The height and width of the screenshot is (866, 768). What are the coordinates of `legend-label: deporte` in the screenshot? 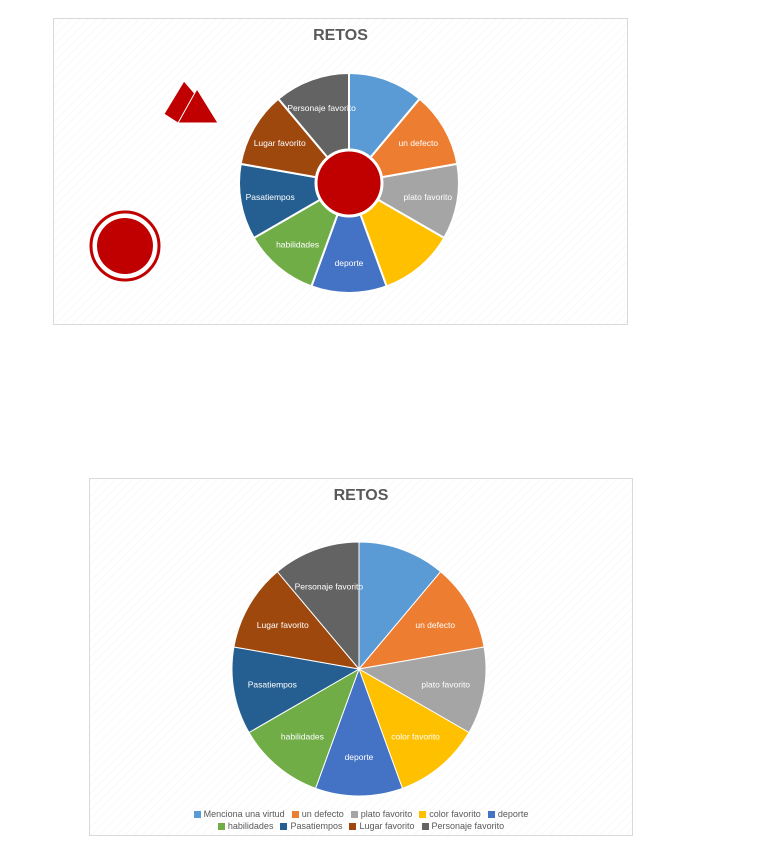 It's located at (513, 814).